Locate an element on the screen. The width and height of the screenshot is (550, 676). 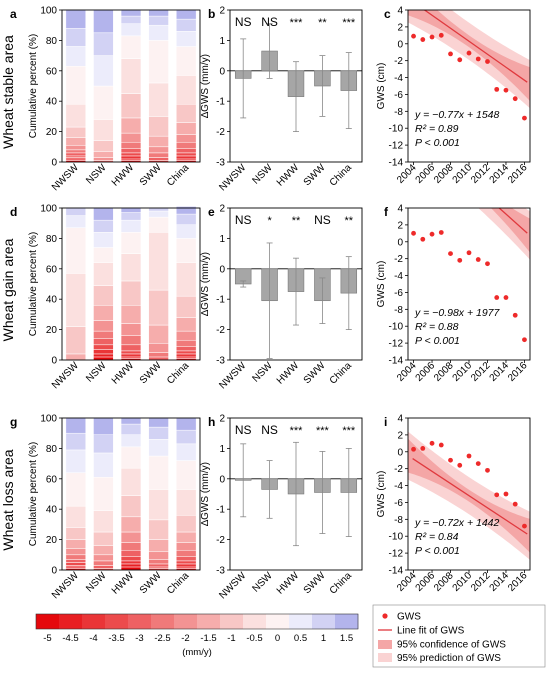
xtick-label: 2012 is located at coordinates (481, 582).